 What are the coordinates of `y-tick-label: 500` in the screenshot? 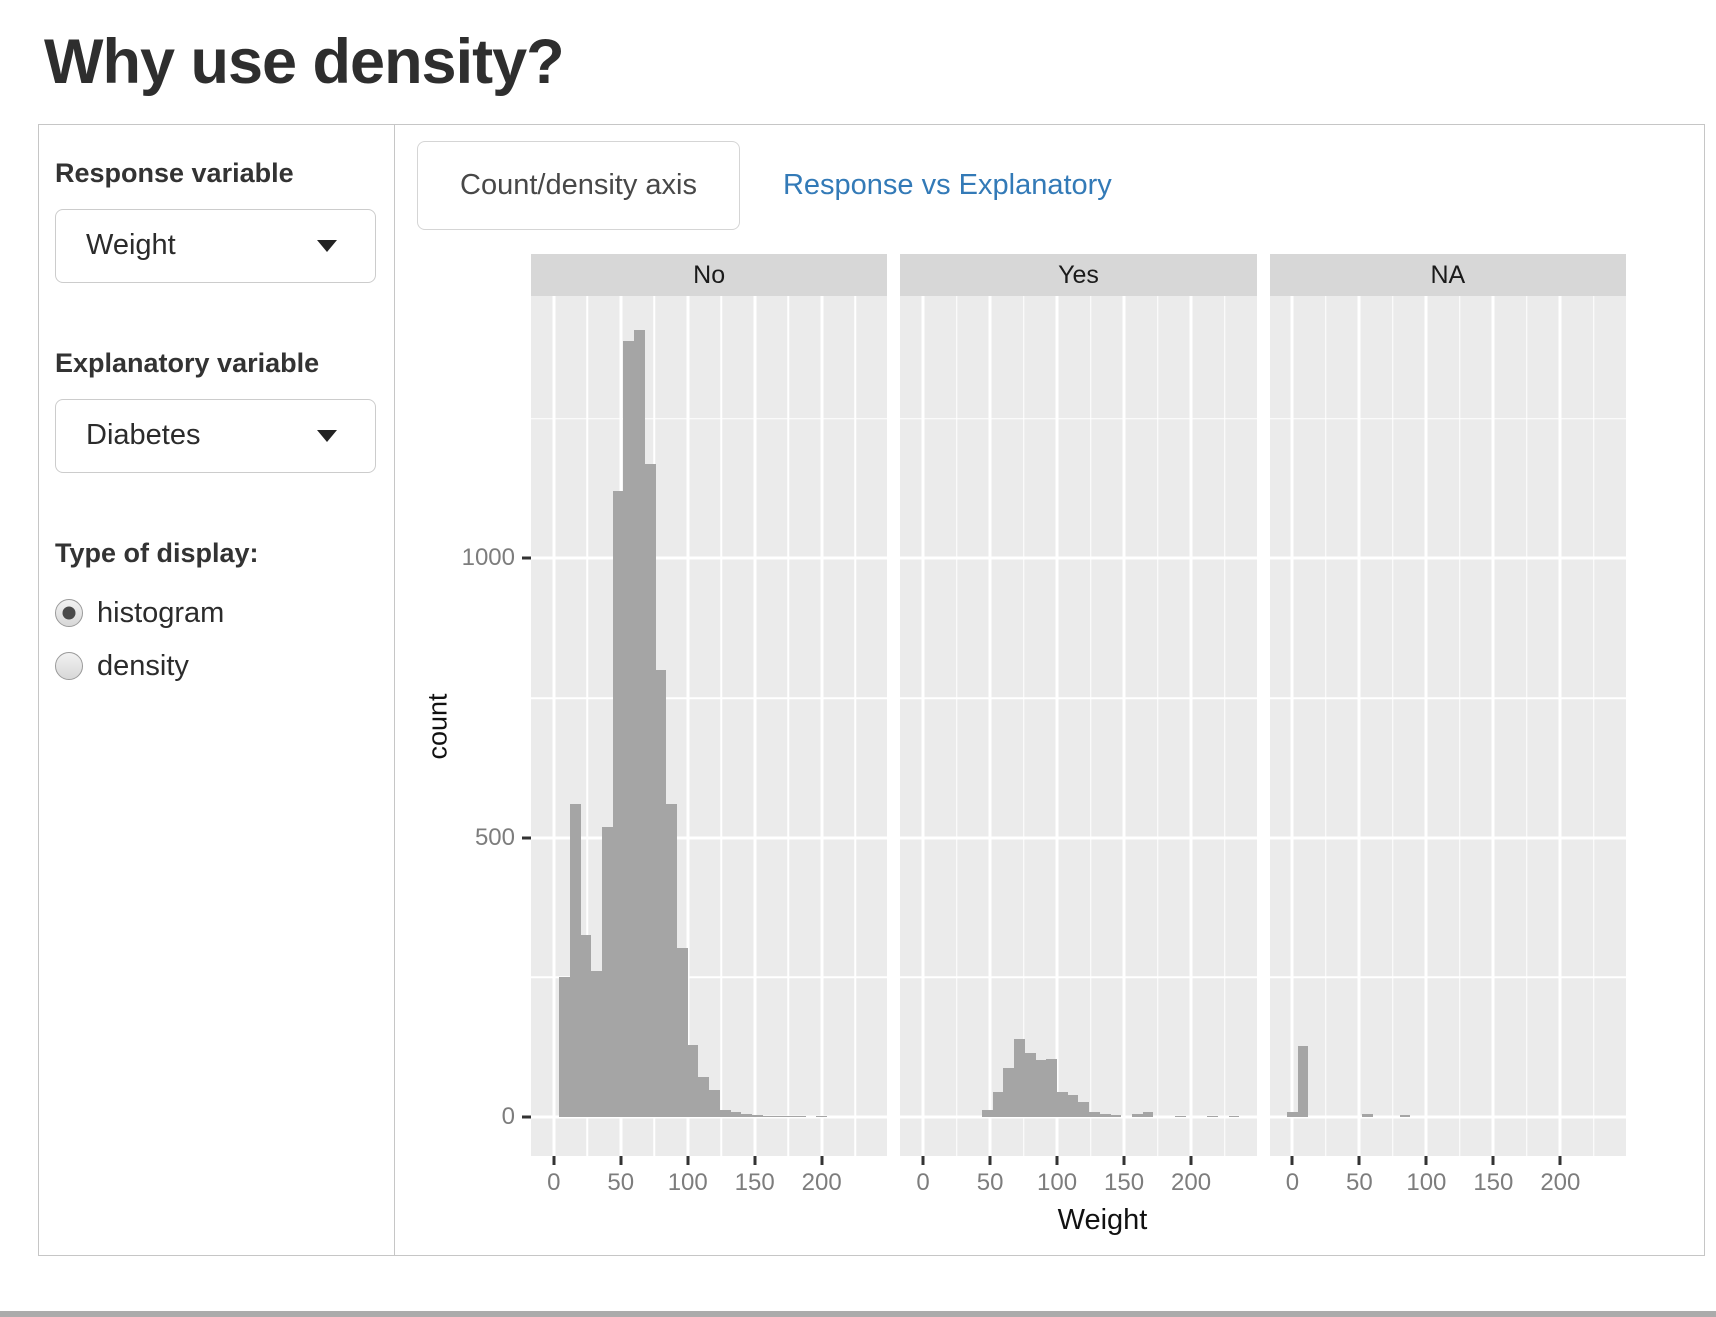 It's located at (494, 837).